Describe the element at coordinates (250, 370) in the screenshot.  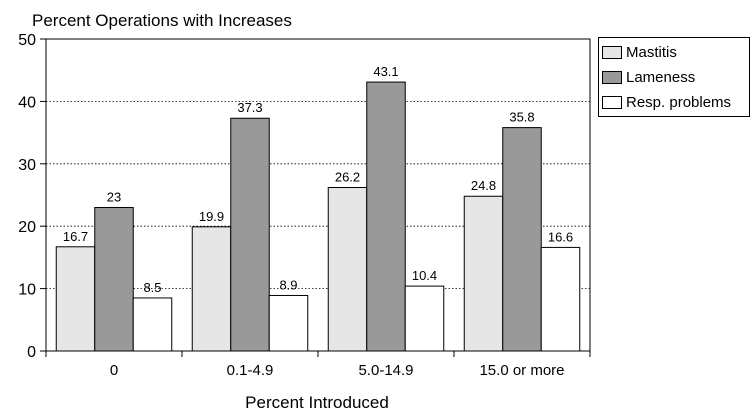
I see `x-tick-label: 0.1-4.9` at that location.